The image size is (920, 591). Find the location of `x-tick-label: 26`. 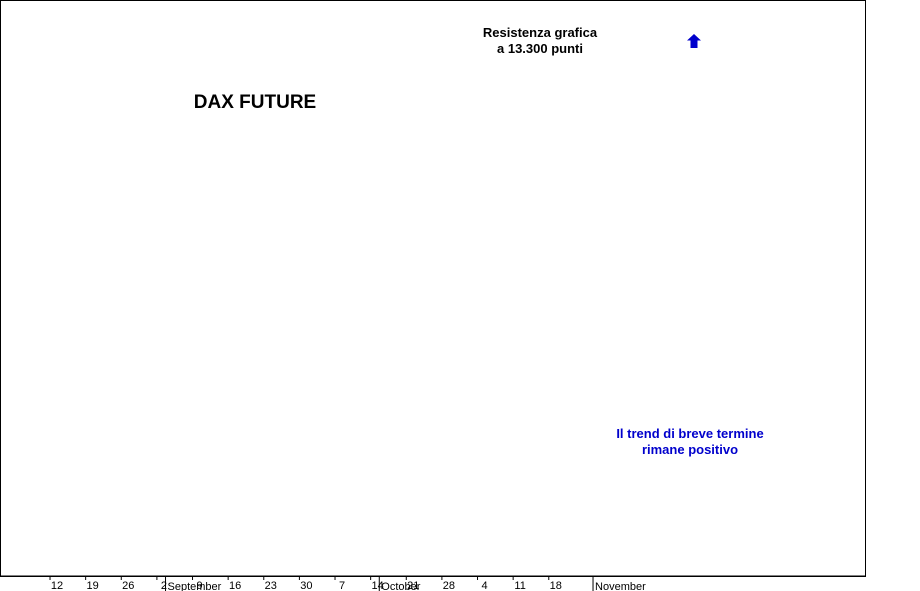

x-tick-label: 26 is located at coordinates (128, 585).